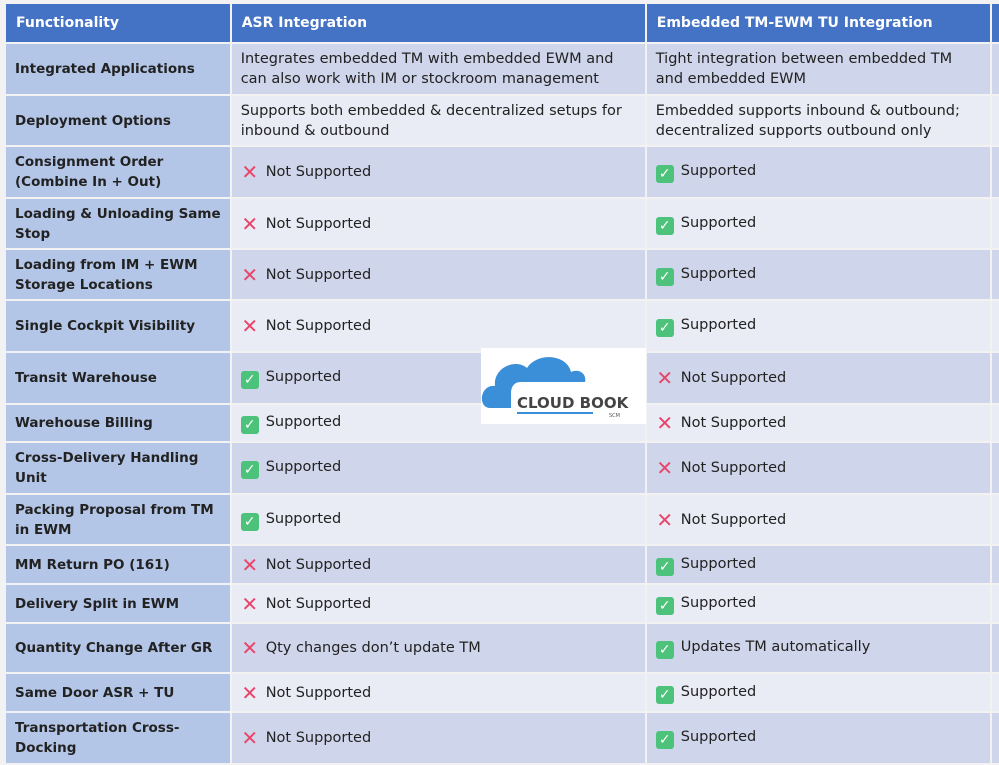  I want to click on functionality-cell: Integrated Applications, so click(118, 69).